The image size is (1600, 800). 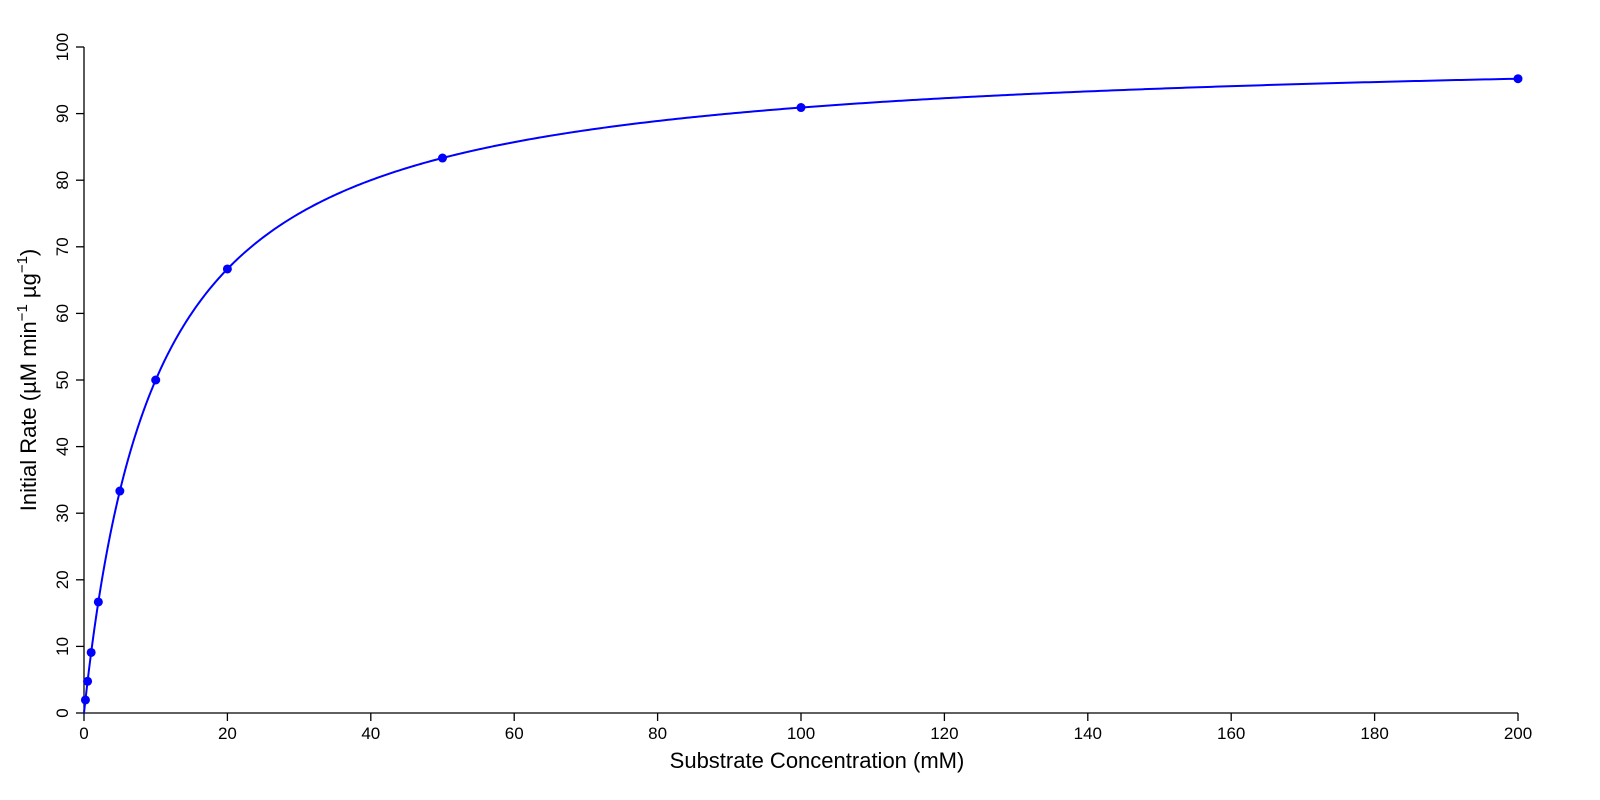 What do you see at coordinates (28, 252) in the screenshot?
I see `y-label-suffix: )` at bounding box center [28, 252].